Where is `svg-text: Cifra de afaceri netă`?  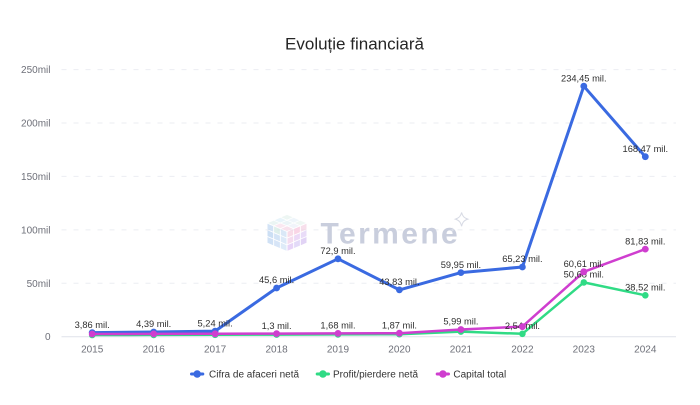 svg-text: Cifra de afaceri netă is located at coordinates (254, 375).